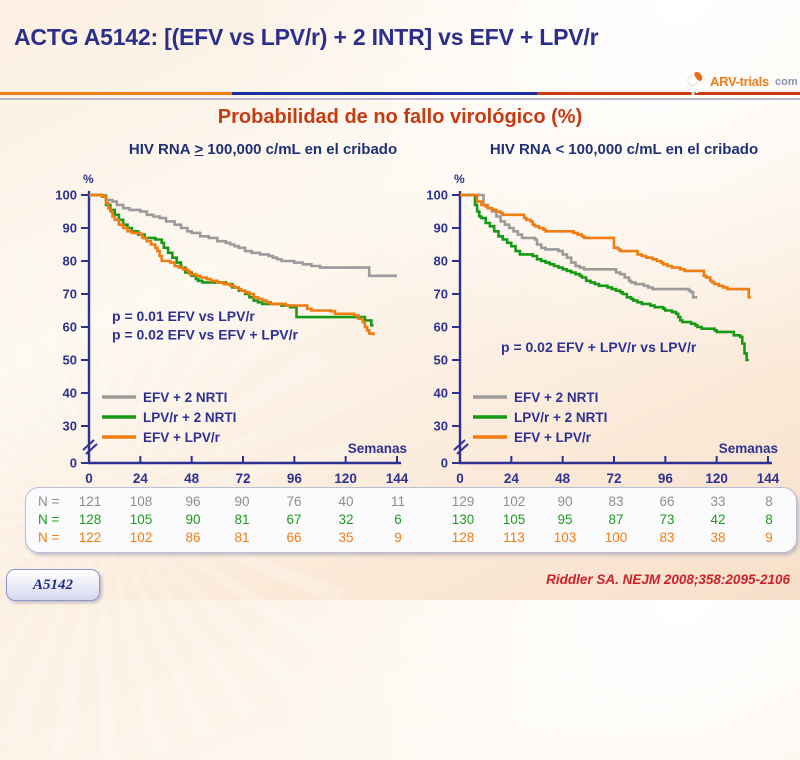 This screenshot has width=800, height=760. Describe the element at coordinates (769, 537) in the screenshot. I see `risk-count: 9` at that location.